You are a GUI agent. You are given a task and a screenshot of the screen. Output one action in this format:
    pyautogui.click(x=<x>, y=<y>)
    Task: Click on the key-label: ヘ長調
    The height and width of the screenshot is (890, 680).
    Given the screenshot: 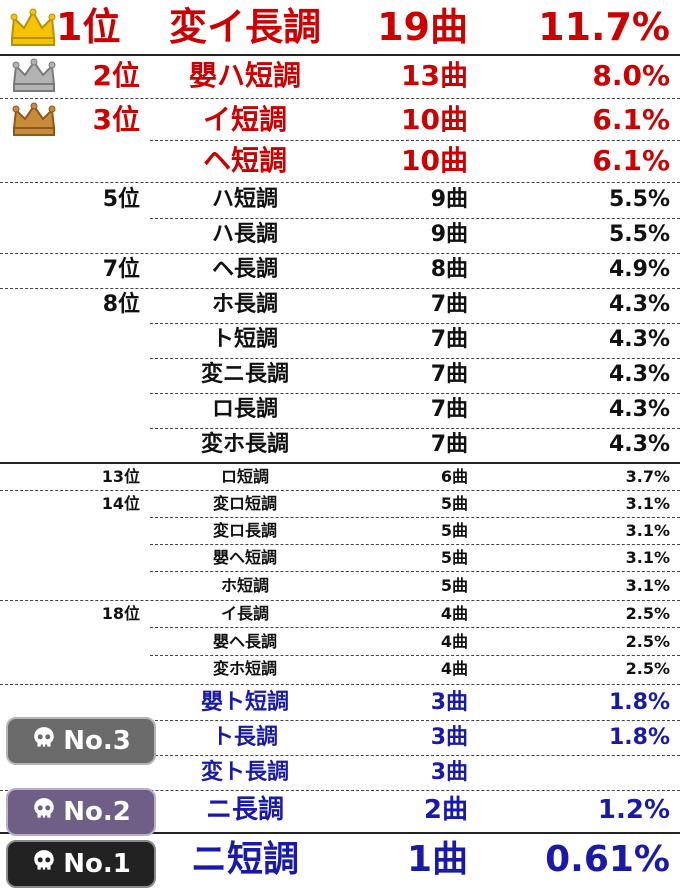 What is the action you would take?
    pyautogui.click(x=244, y=269)
    